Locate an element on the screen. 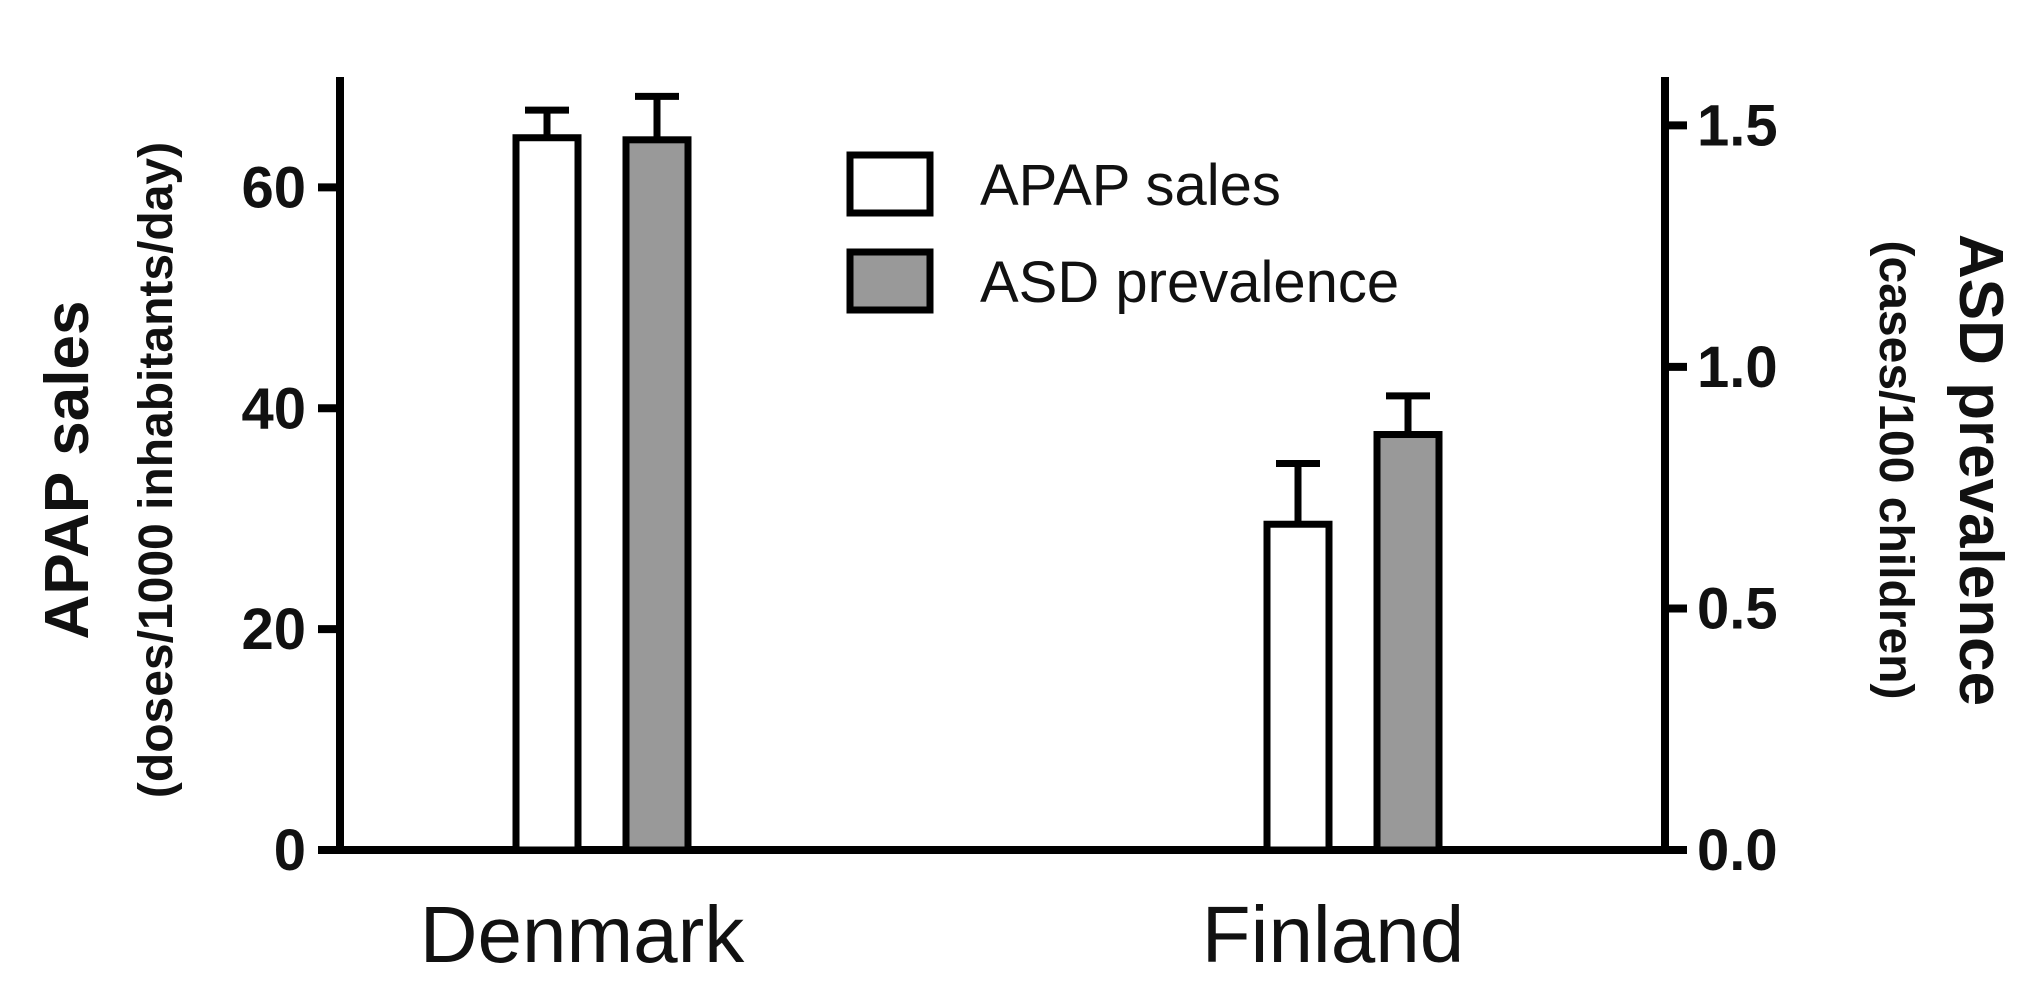  legend-swatch-asd is located at coordinates (890, 281).